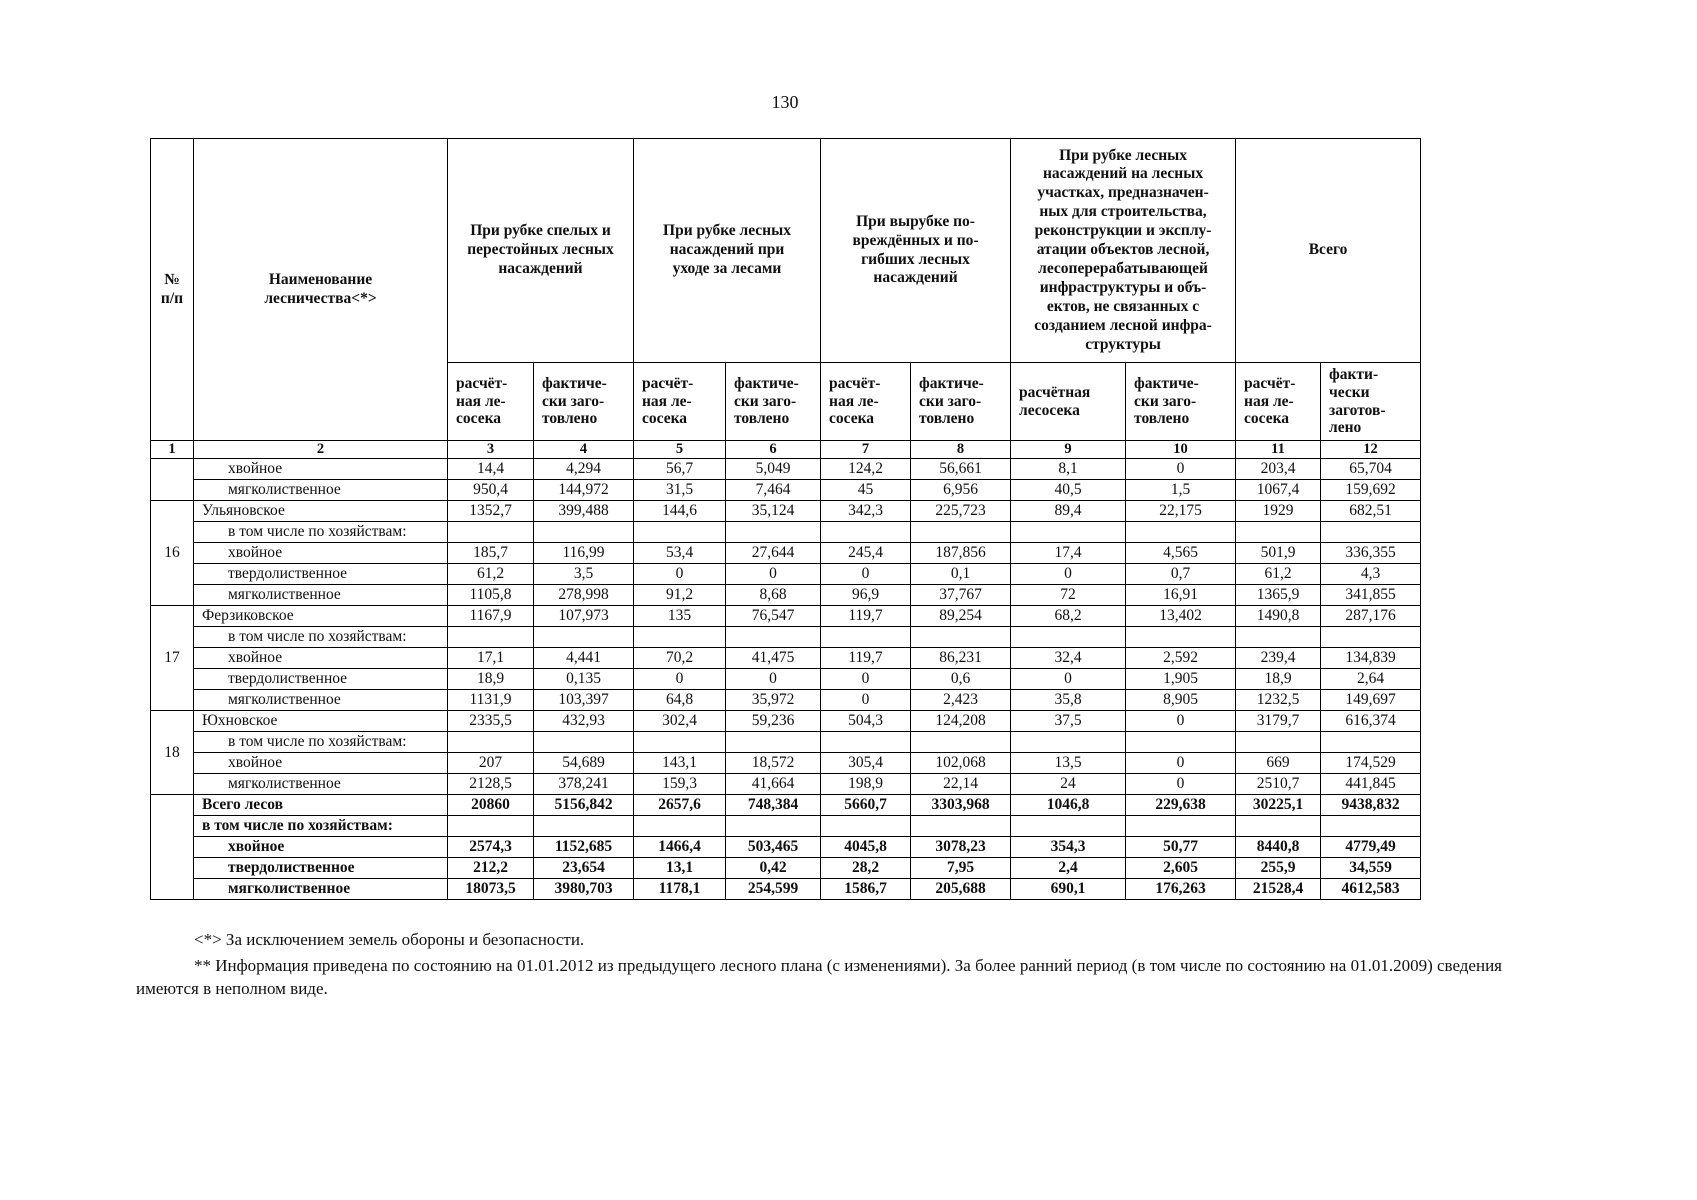  I want to click on row-number-cell: 17, so click(172, 658).